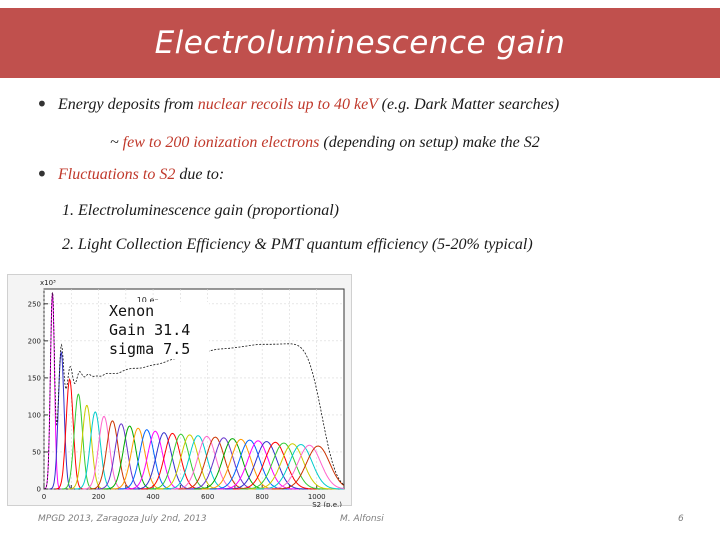  What do you see at coordinates (221, 142) in the screenshot?
I see `bullet-highlight: few to 200 ionization electrons` at bounding box center [221, 142].